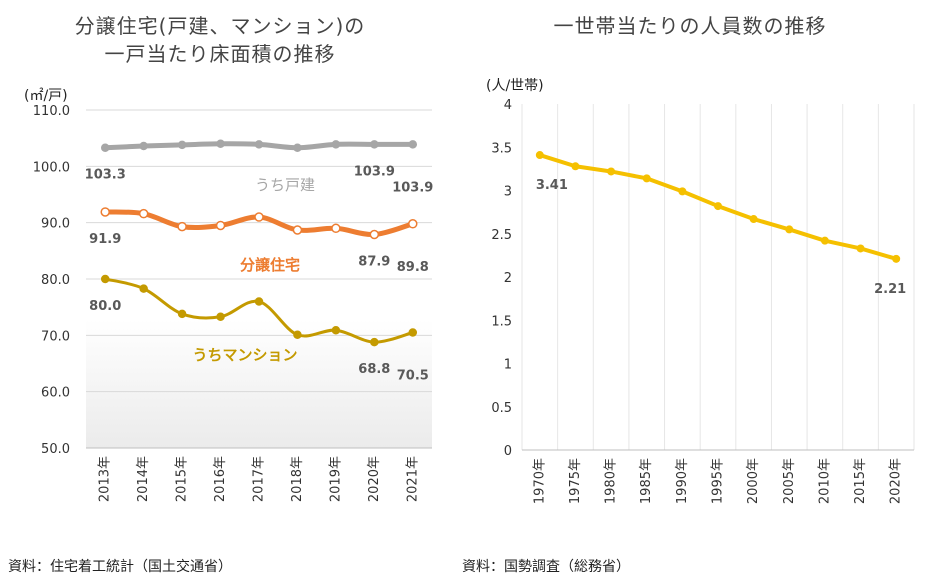 Image resolution: width=932 pixels, height=584 pixels. I want to click on chart2-x-tick-label: 1995年, so click(718, 481).